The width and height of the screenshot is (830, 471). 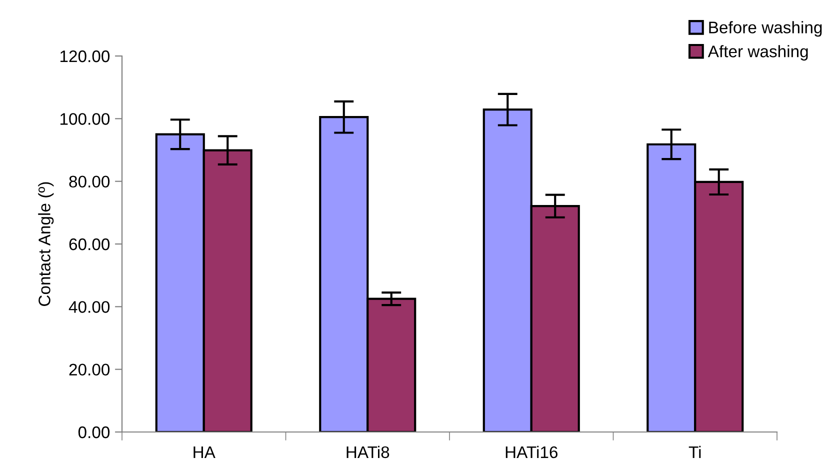 What do you see at coordinates (89, 307) in the screenshot?
I see `y-tick-label: 40.00` at bounding box center [89, 307].